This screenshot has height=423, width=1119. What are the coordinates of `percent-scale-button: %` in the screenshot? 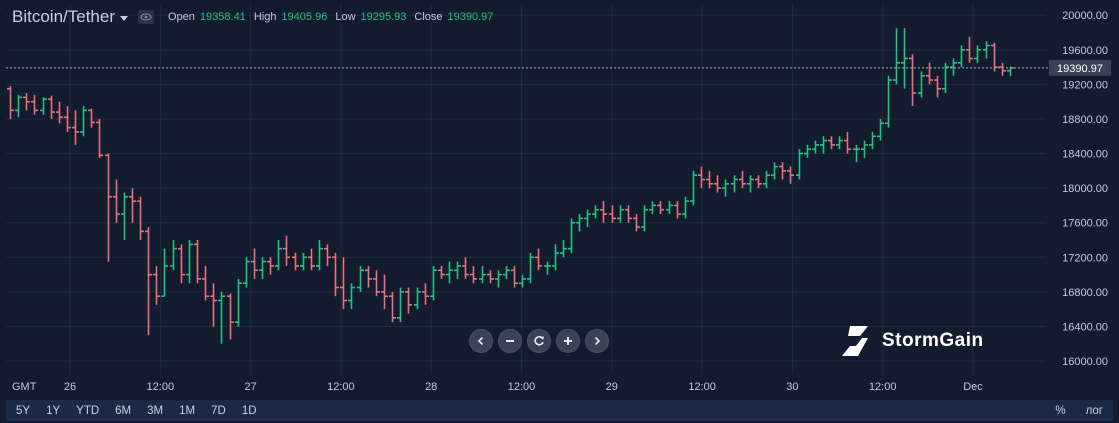 It's located at (1060, 410).